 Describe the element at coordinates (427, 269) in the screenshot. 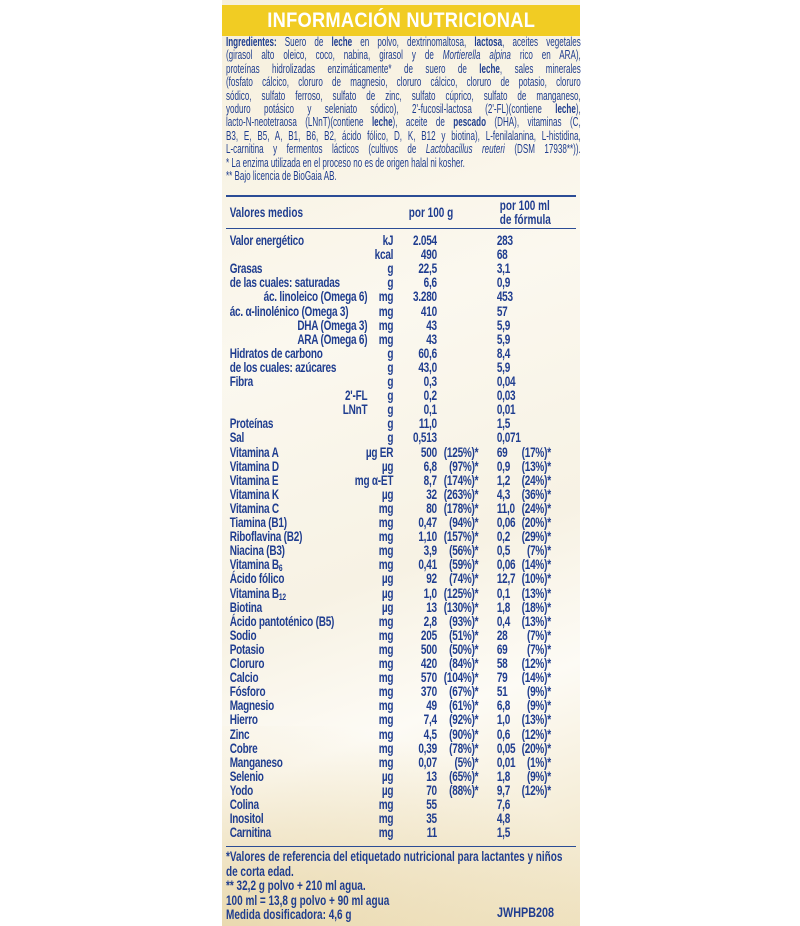

I see `value-per-100g: 22,5` at that location.